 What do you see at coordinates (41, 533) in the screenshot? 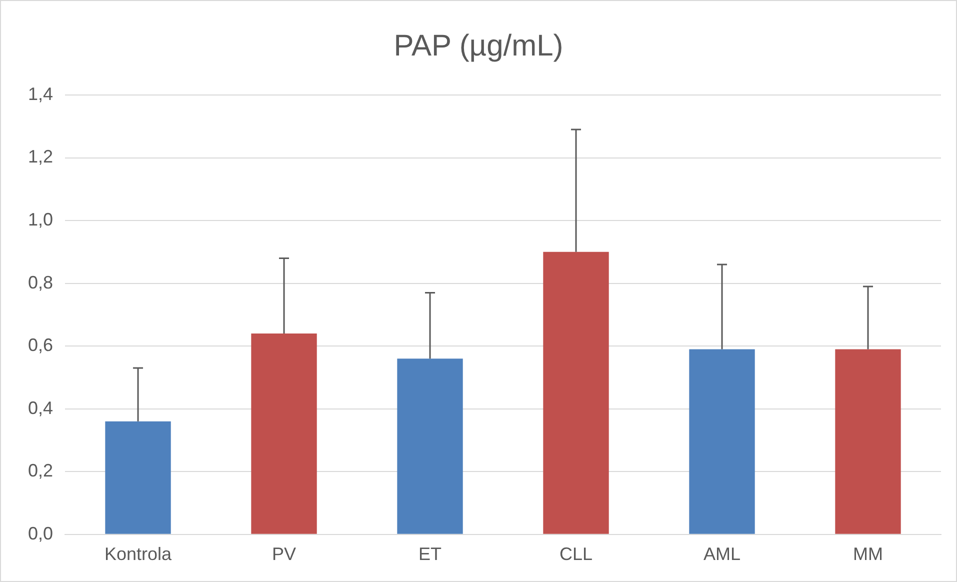
I see `y-tick-label: 0,0` at bounding box center [41, 533].